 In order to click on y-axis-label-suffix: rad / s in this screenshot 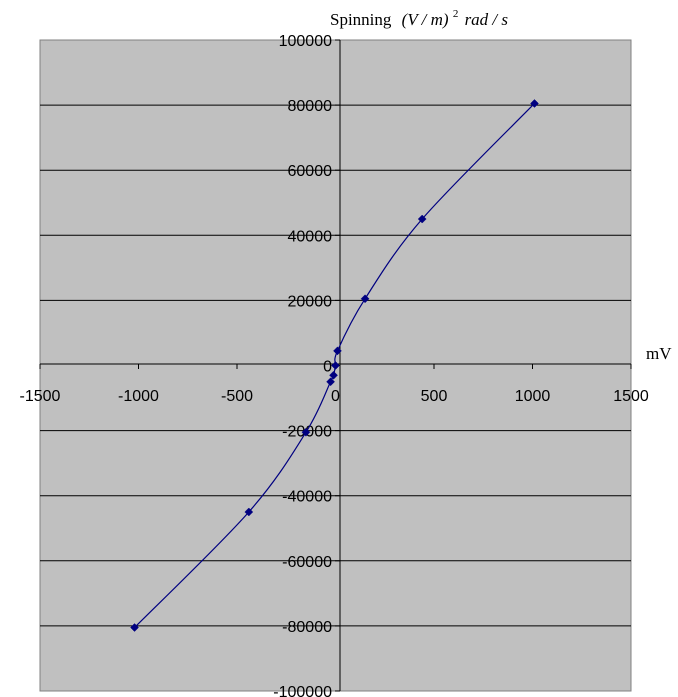, I will do `click(487, 19)`.